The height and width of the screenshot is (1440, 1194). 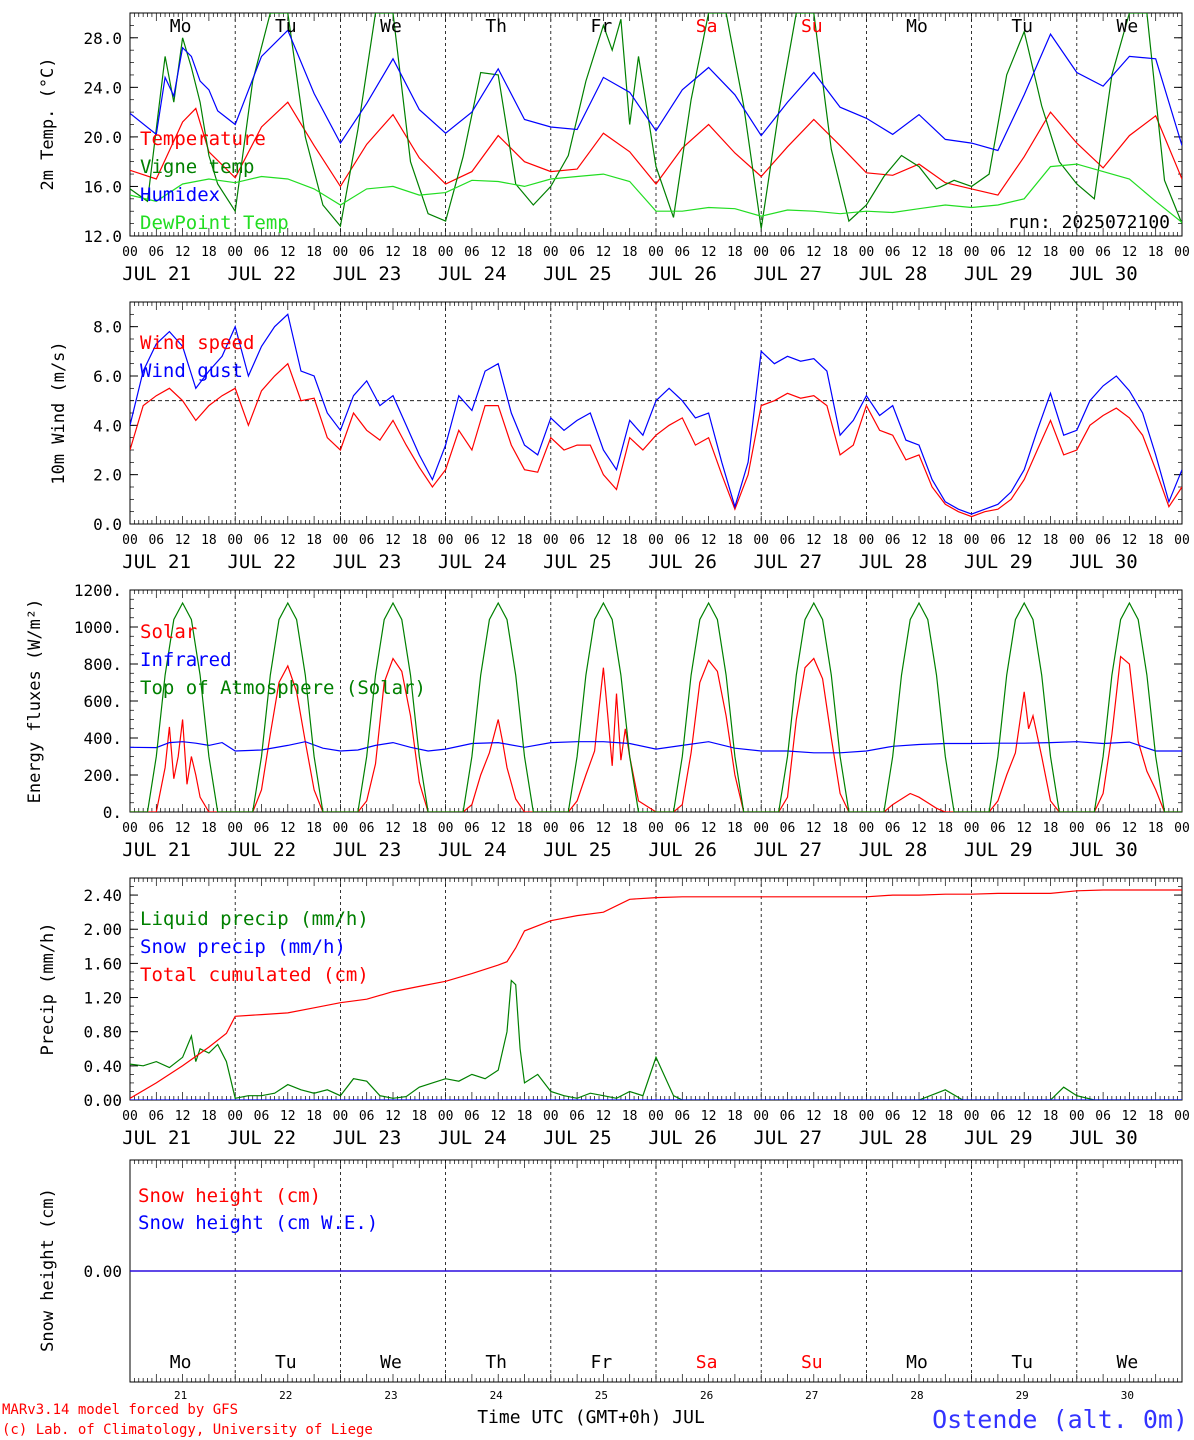 What do you see at coordinates (656, 1039) in the screenshot?
I see `series-line-liquid-precip-mm-h` at bounding box center [656, 1039].